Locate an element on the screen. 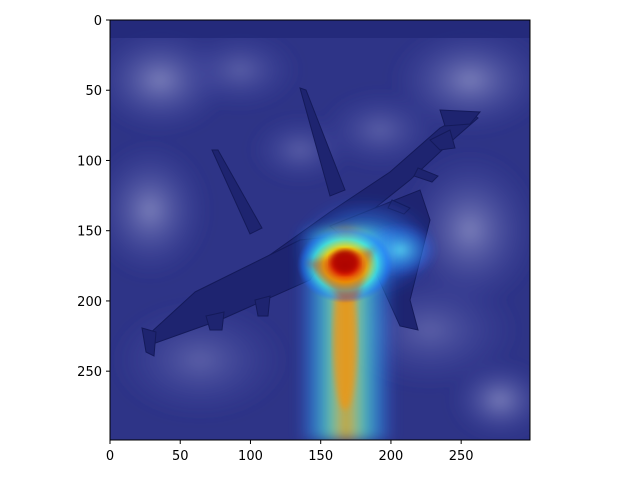  y-tick-label: 0 is located at coordinates (98, 21).